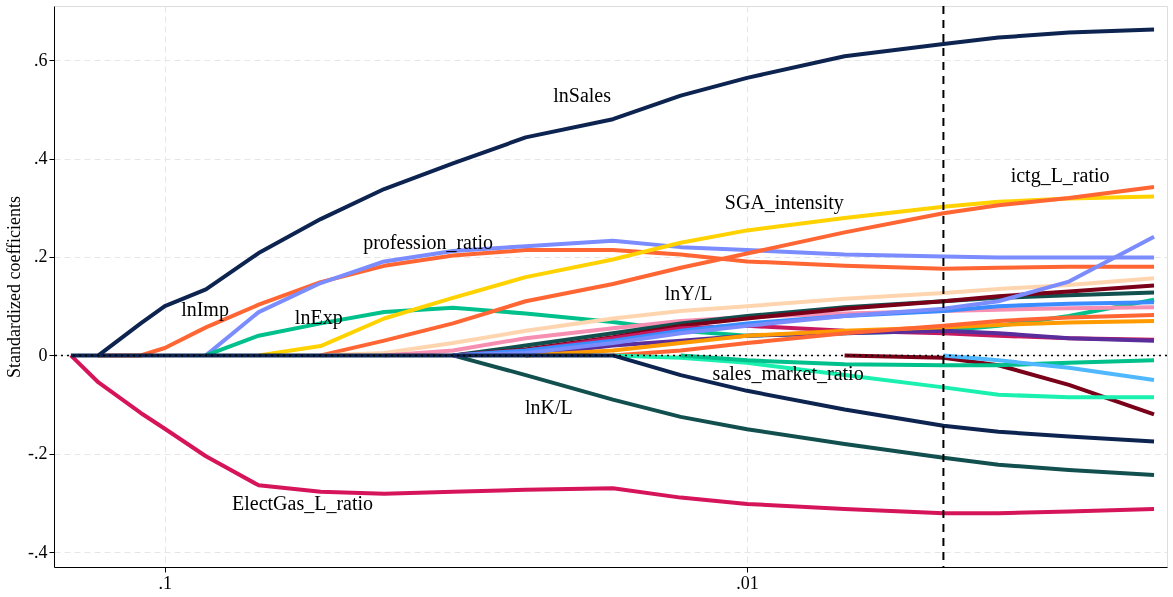 The height and width of the screenshot is (597, 1173). I want to click on series-label: lnImp, so click(205, 310).